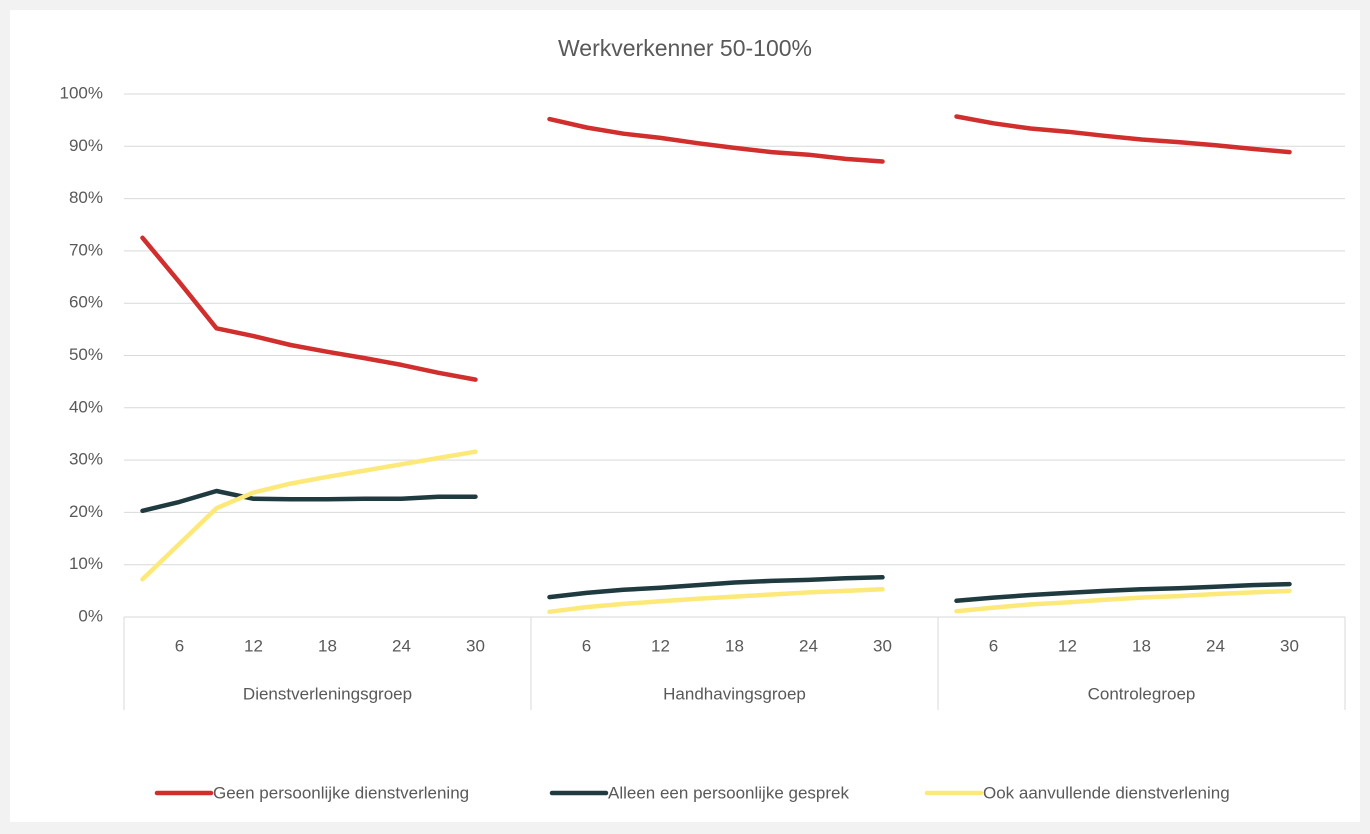 The height and width of the screenshot is (834, 1370). Describe the element at coordinates (86, 563) in the screenshot. I see `y-tick-label: 10%` at that location.